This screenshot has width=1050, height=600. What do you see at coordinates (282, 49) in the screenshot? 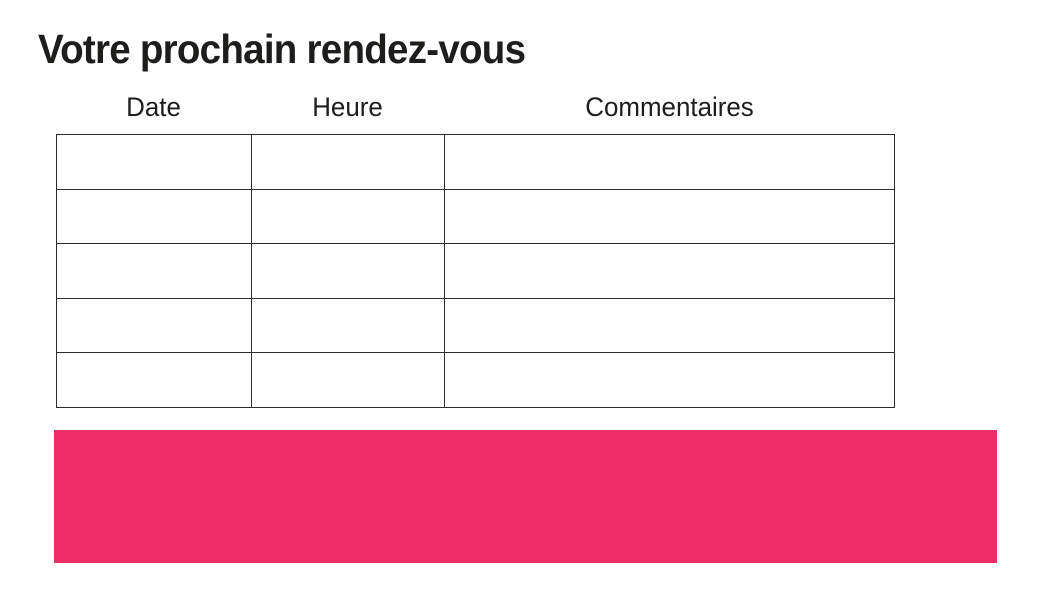
I see `page-title: Votre prochain rendez-vous` at bounding box center [282, 49].